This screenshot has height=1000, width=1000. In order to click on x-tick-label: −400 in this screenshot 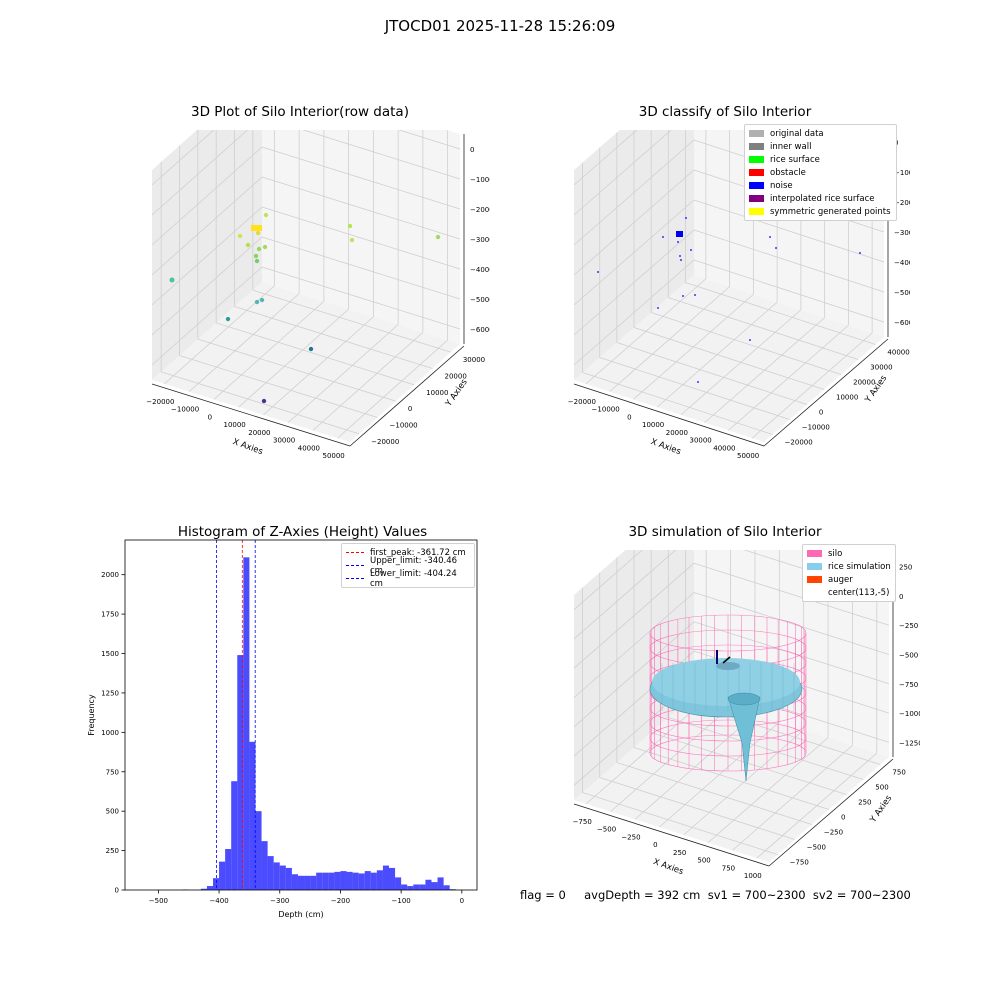, I will do `click(218, 901)`.